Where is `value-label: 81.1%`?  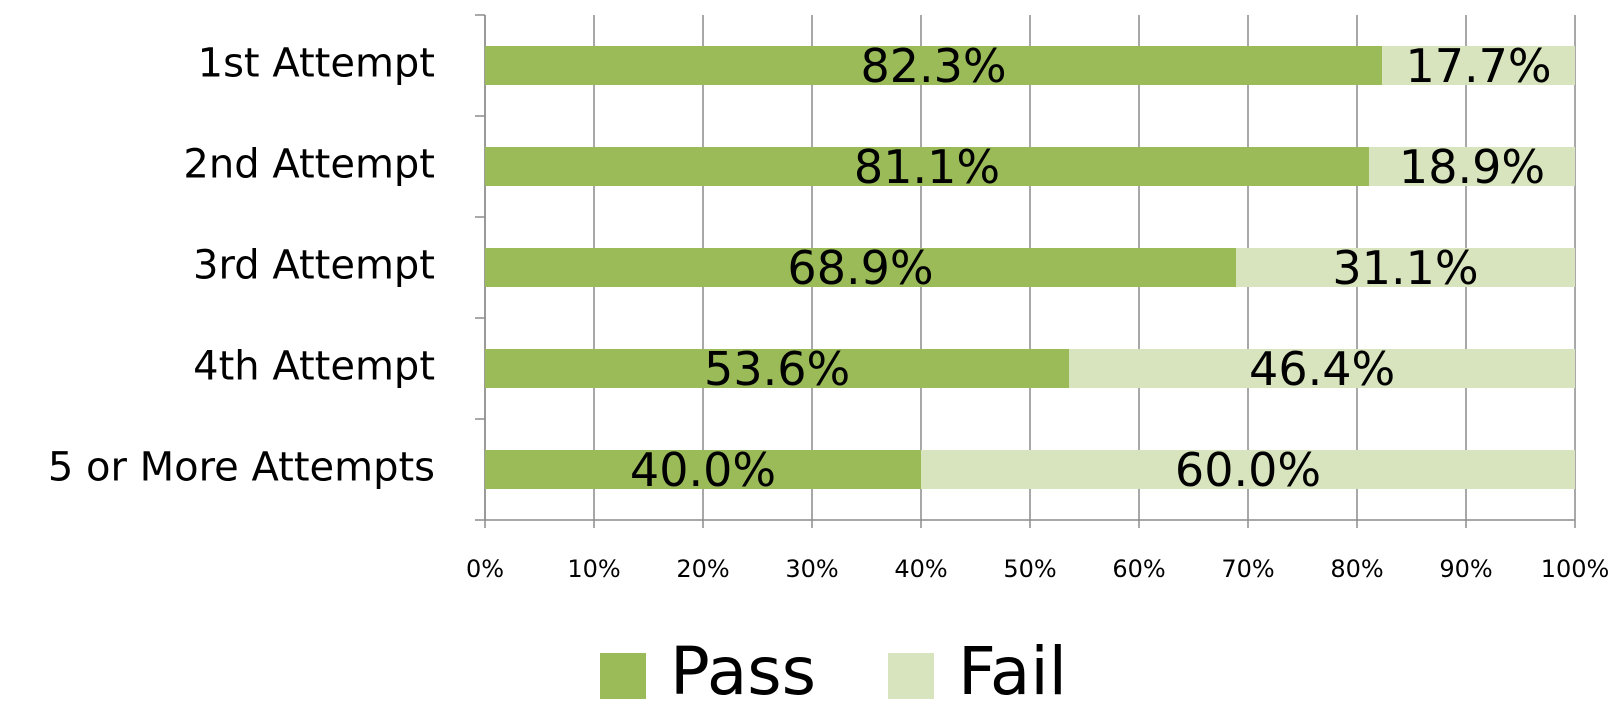
value-label: 81.1% is located at coordinates (927, 167).